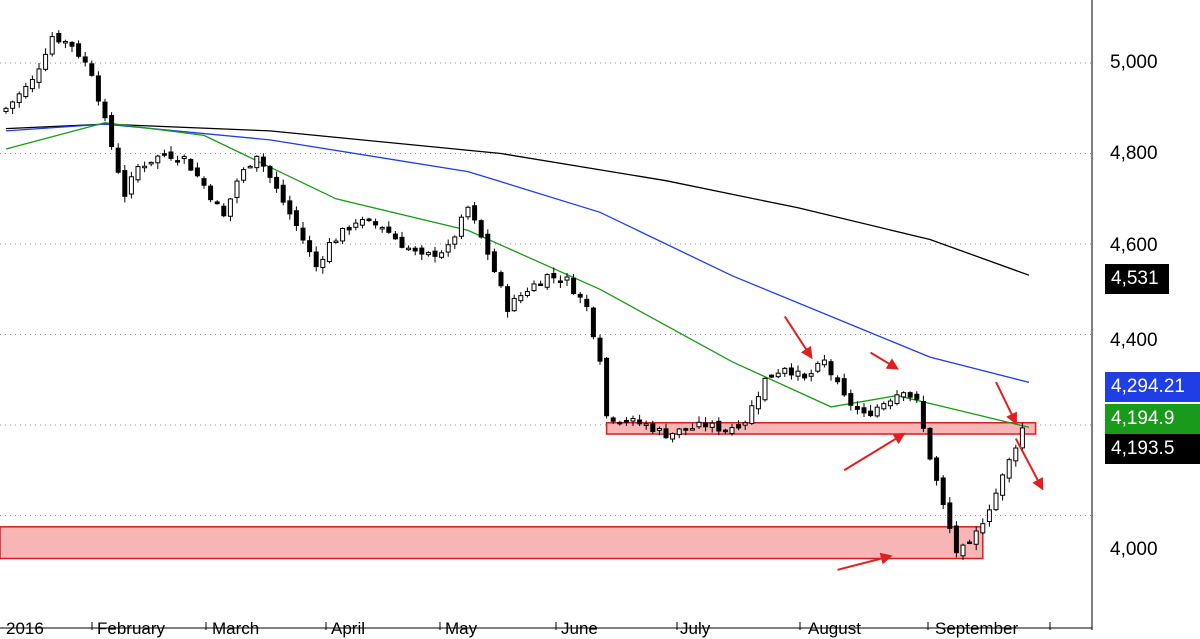  I want to click on x-tick-label: March, so click(236, 628).